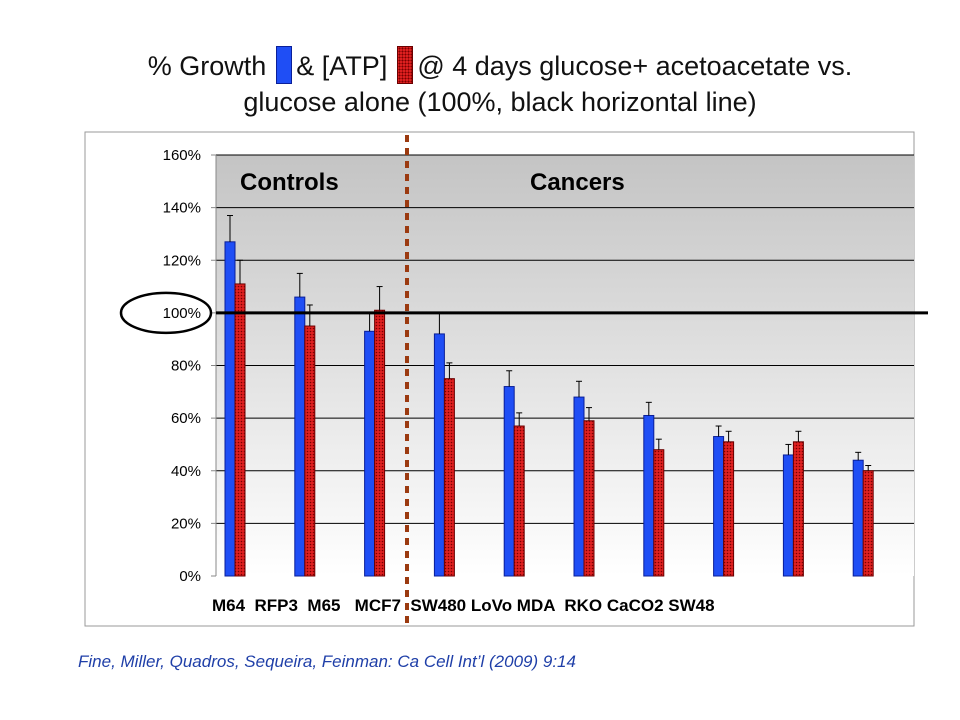 This screenshot has width=960, height=720. Describe the element at coordinates (405, 65) in the screenshot. I see `atp-legend-swatch` at that location.